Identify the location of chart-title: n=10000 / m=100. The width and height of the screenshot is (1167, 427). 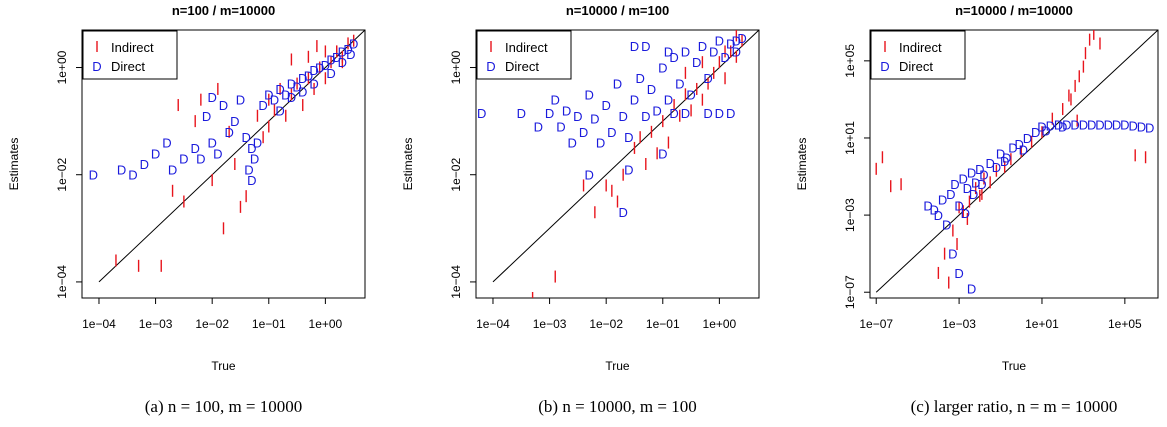
(617, 10).